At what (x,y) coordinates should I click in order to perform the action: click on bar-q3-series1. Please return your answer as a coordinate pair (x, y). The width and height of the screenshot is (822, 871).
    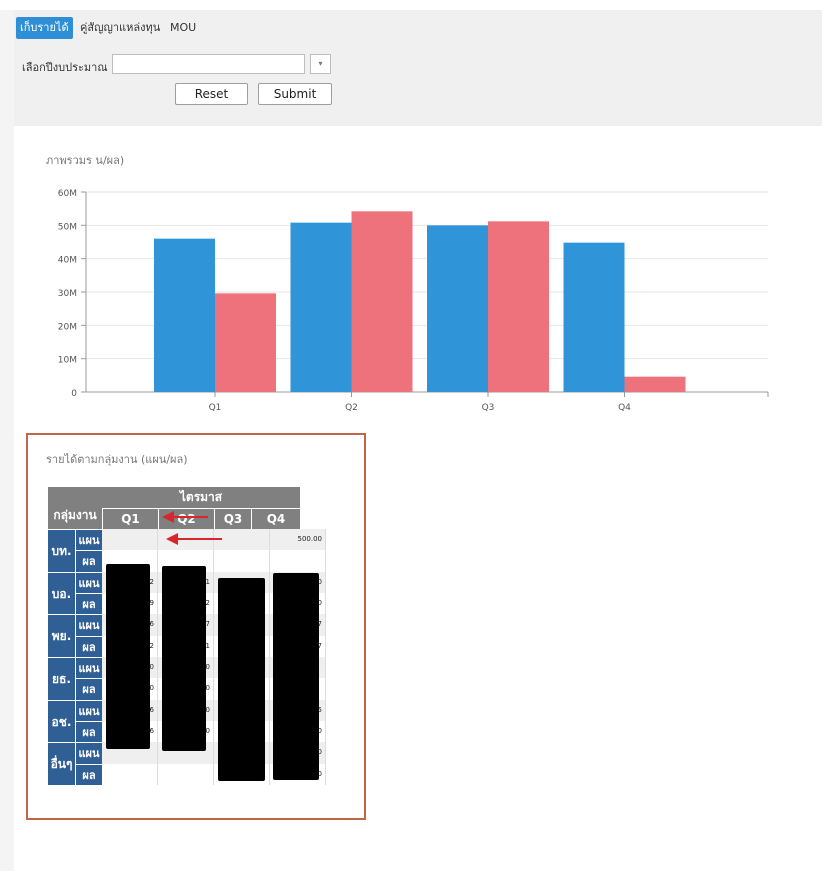
    Looking at the image, I should click on (457, 308).